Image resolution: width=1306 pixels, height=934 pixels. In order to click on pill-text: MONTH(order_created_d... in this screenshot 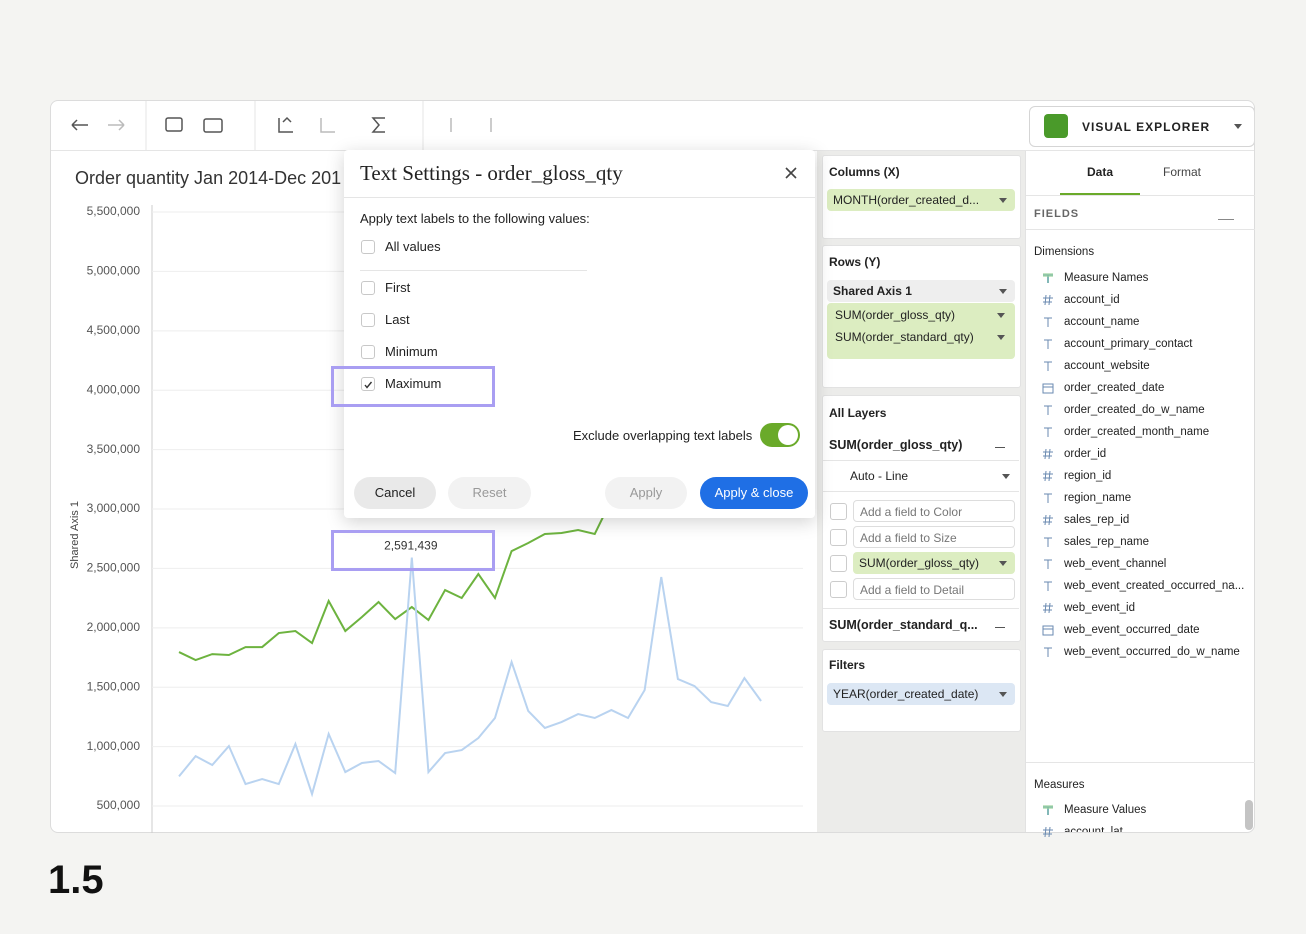, I will do `click(906, 200)`.